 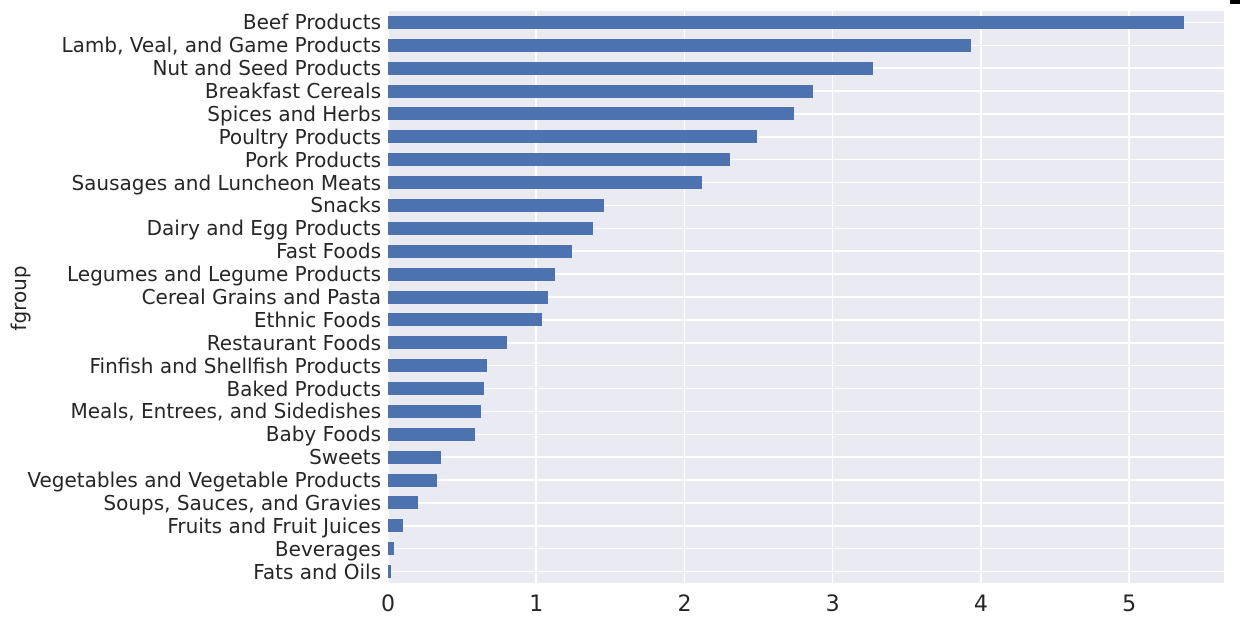 I want to click on category-label: Legumes and Legume Products, so click(x=224, y=274).